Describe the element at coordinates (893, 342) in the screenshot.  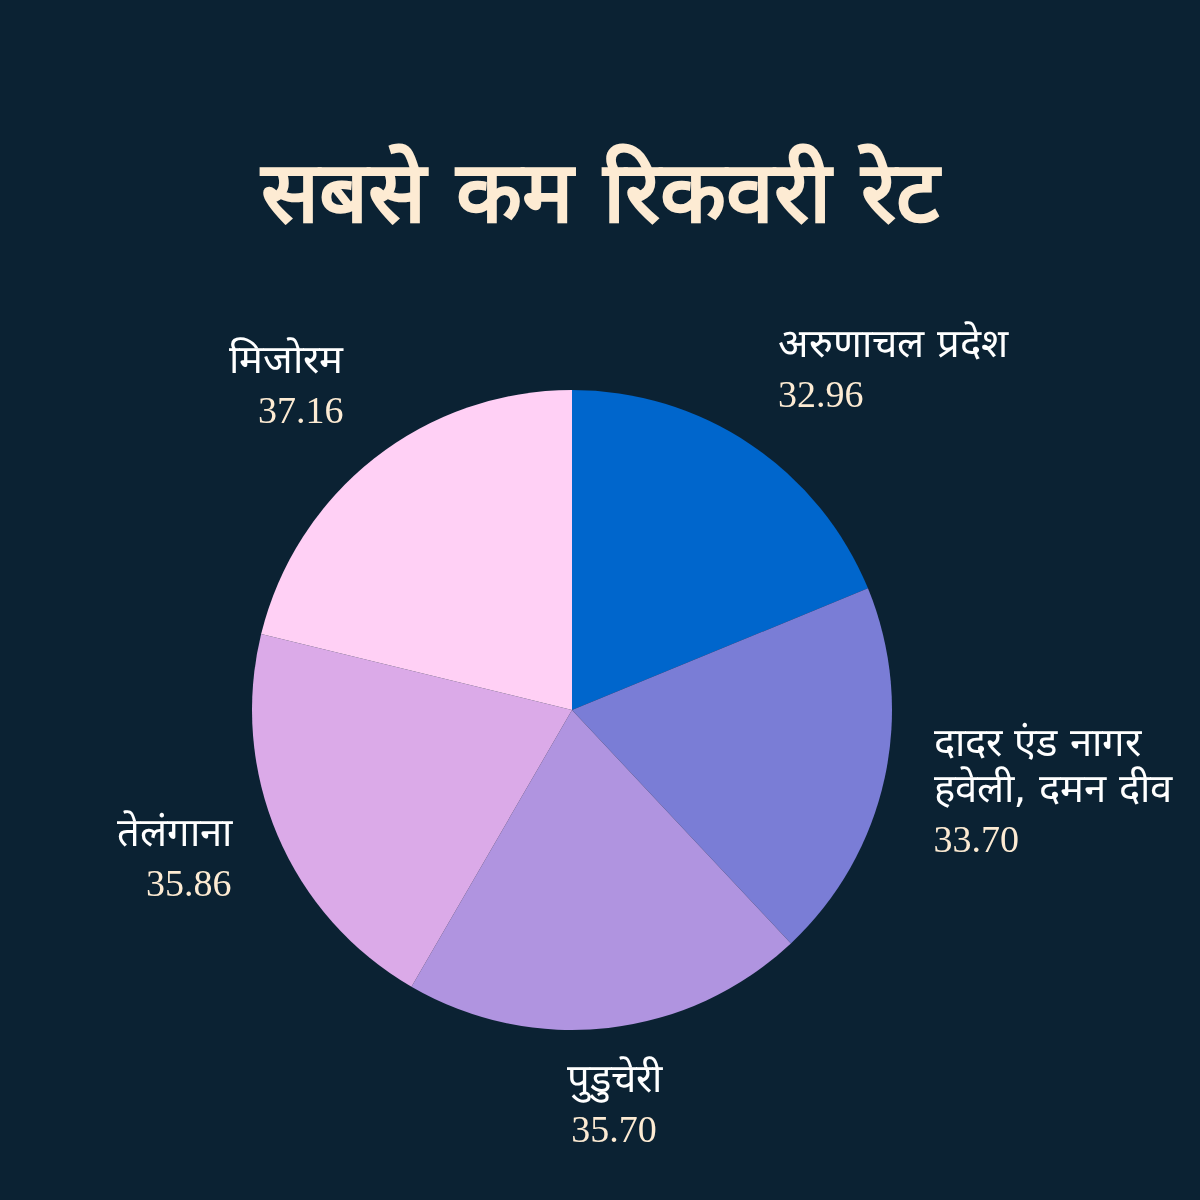
I see `slice-label: अरुणाचल प्रदेश` at that location.